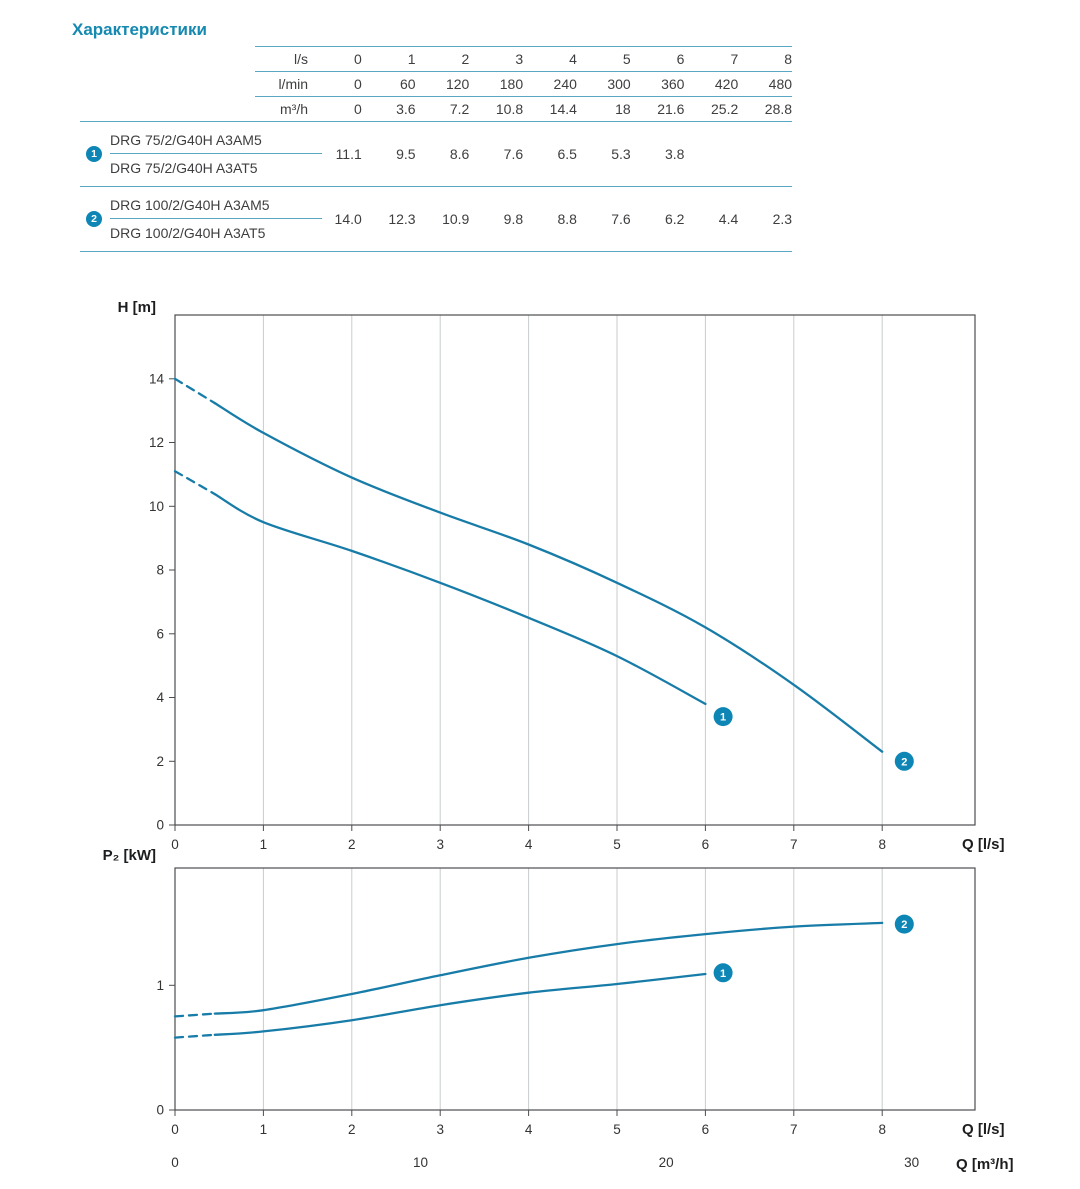  Describe the element at coordinates (983, 1129) in the screenshot. I see `power-chart-x-axis-label: Q [l/s]` at that location.